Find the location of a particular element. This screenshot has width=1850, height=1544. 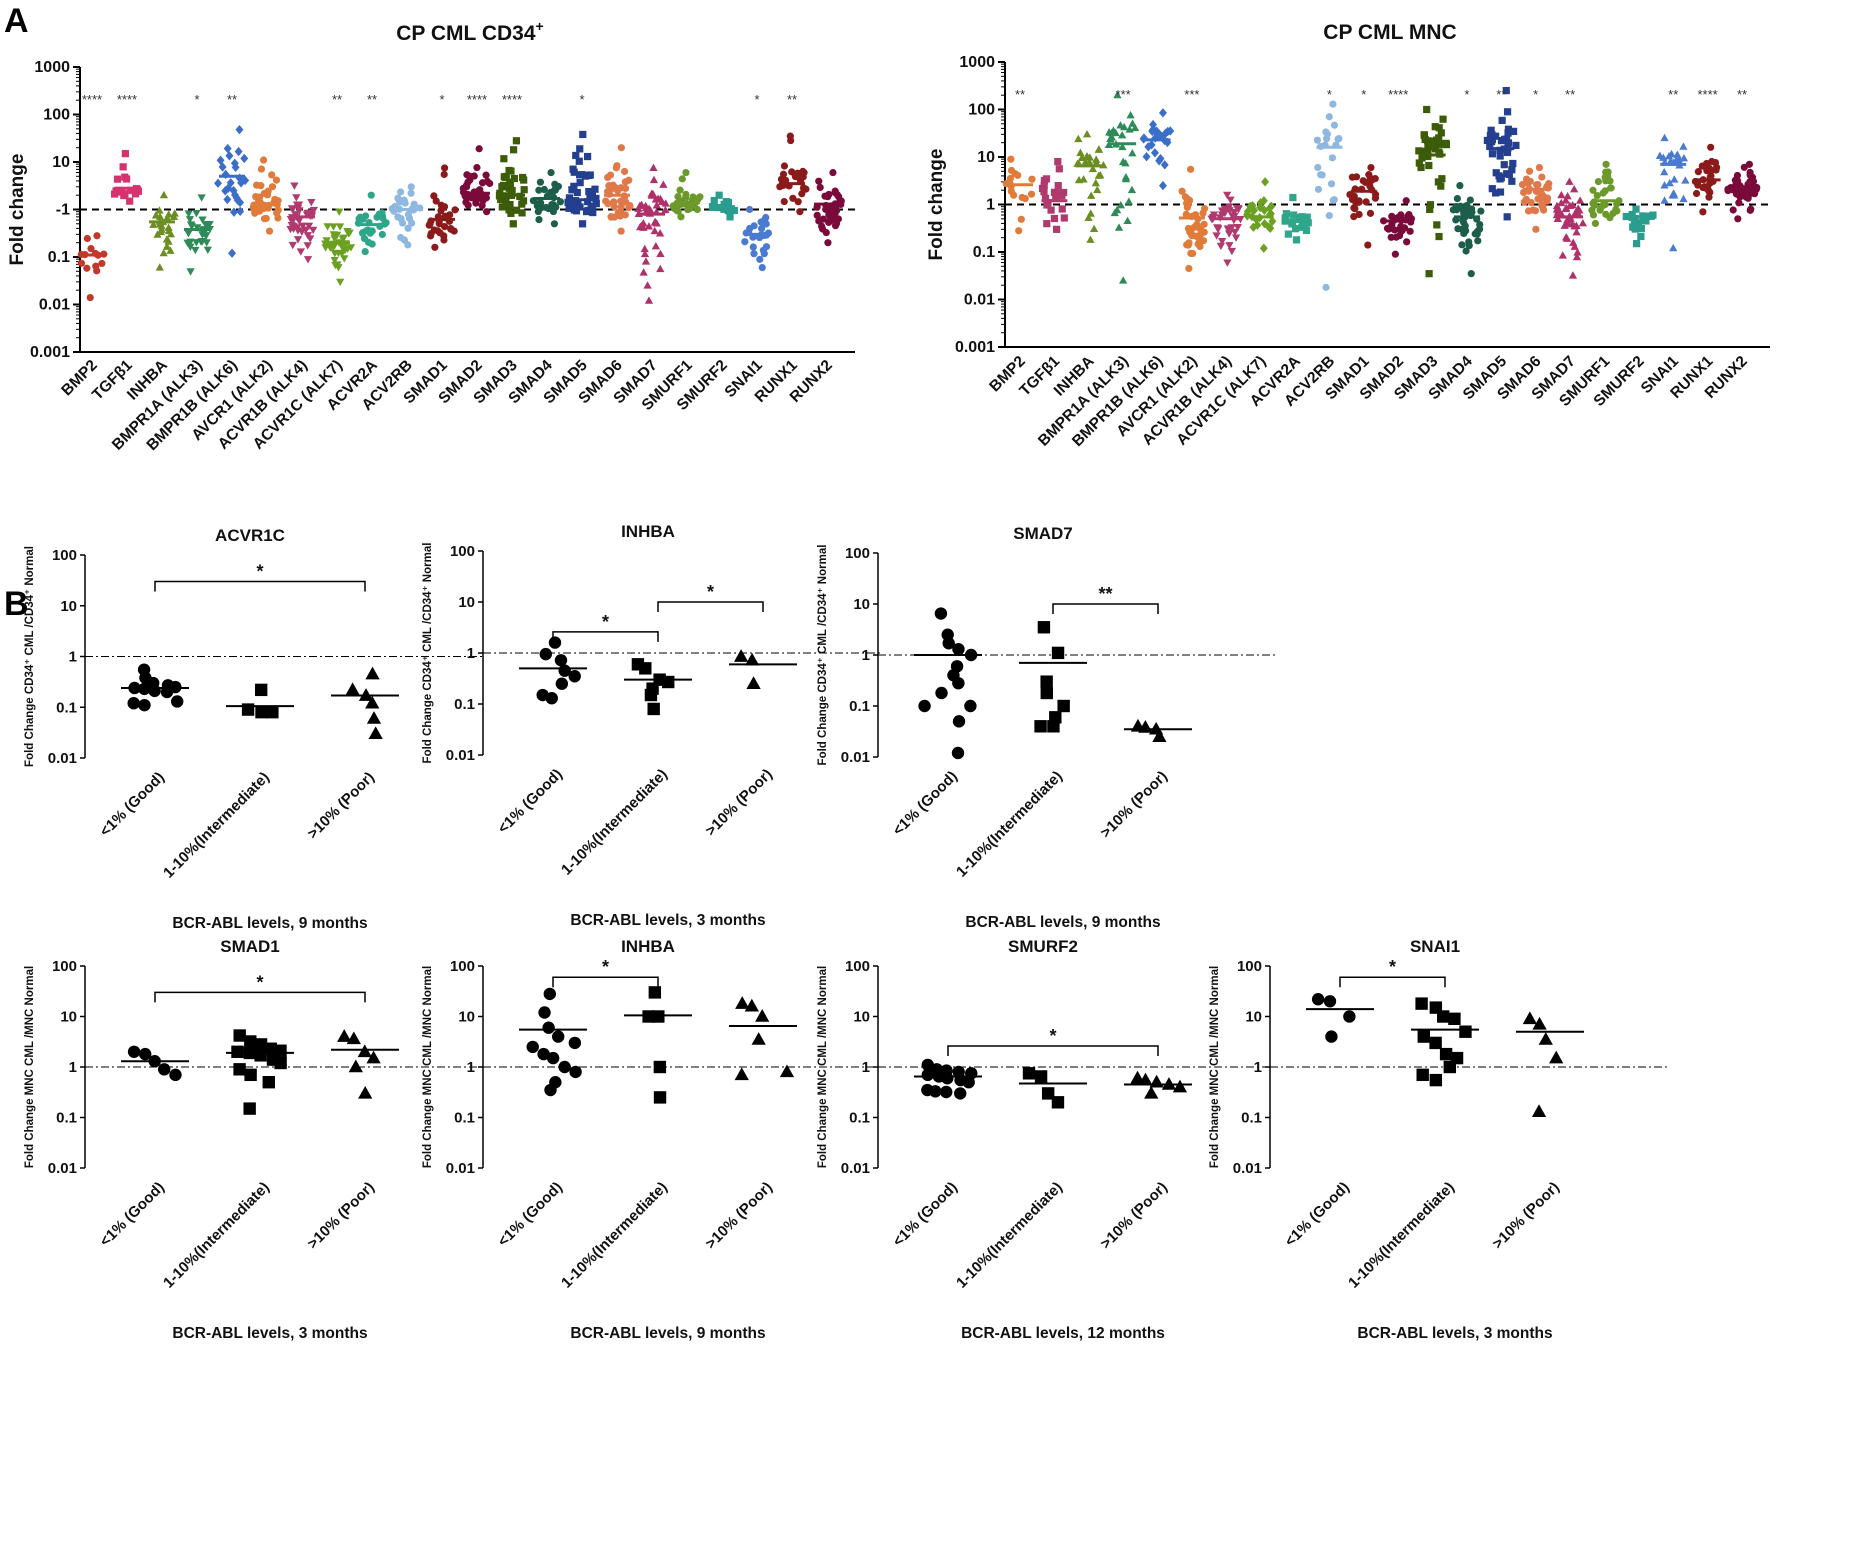

significance-label: **** is located at coordinates (127, 99).